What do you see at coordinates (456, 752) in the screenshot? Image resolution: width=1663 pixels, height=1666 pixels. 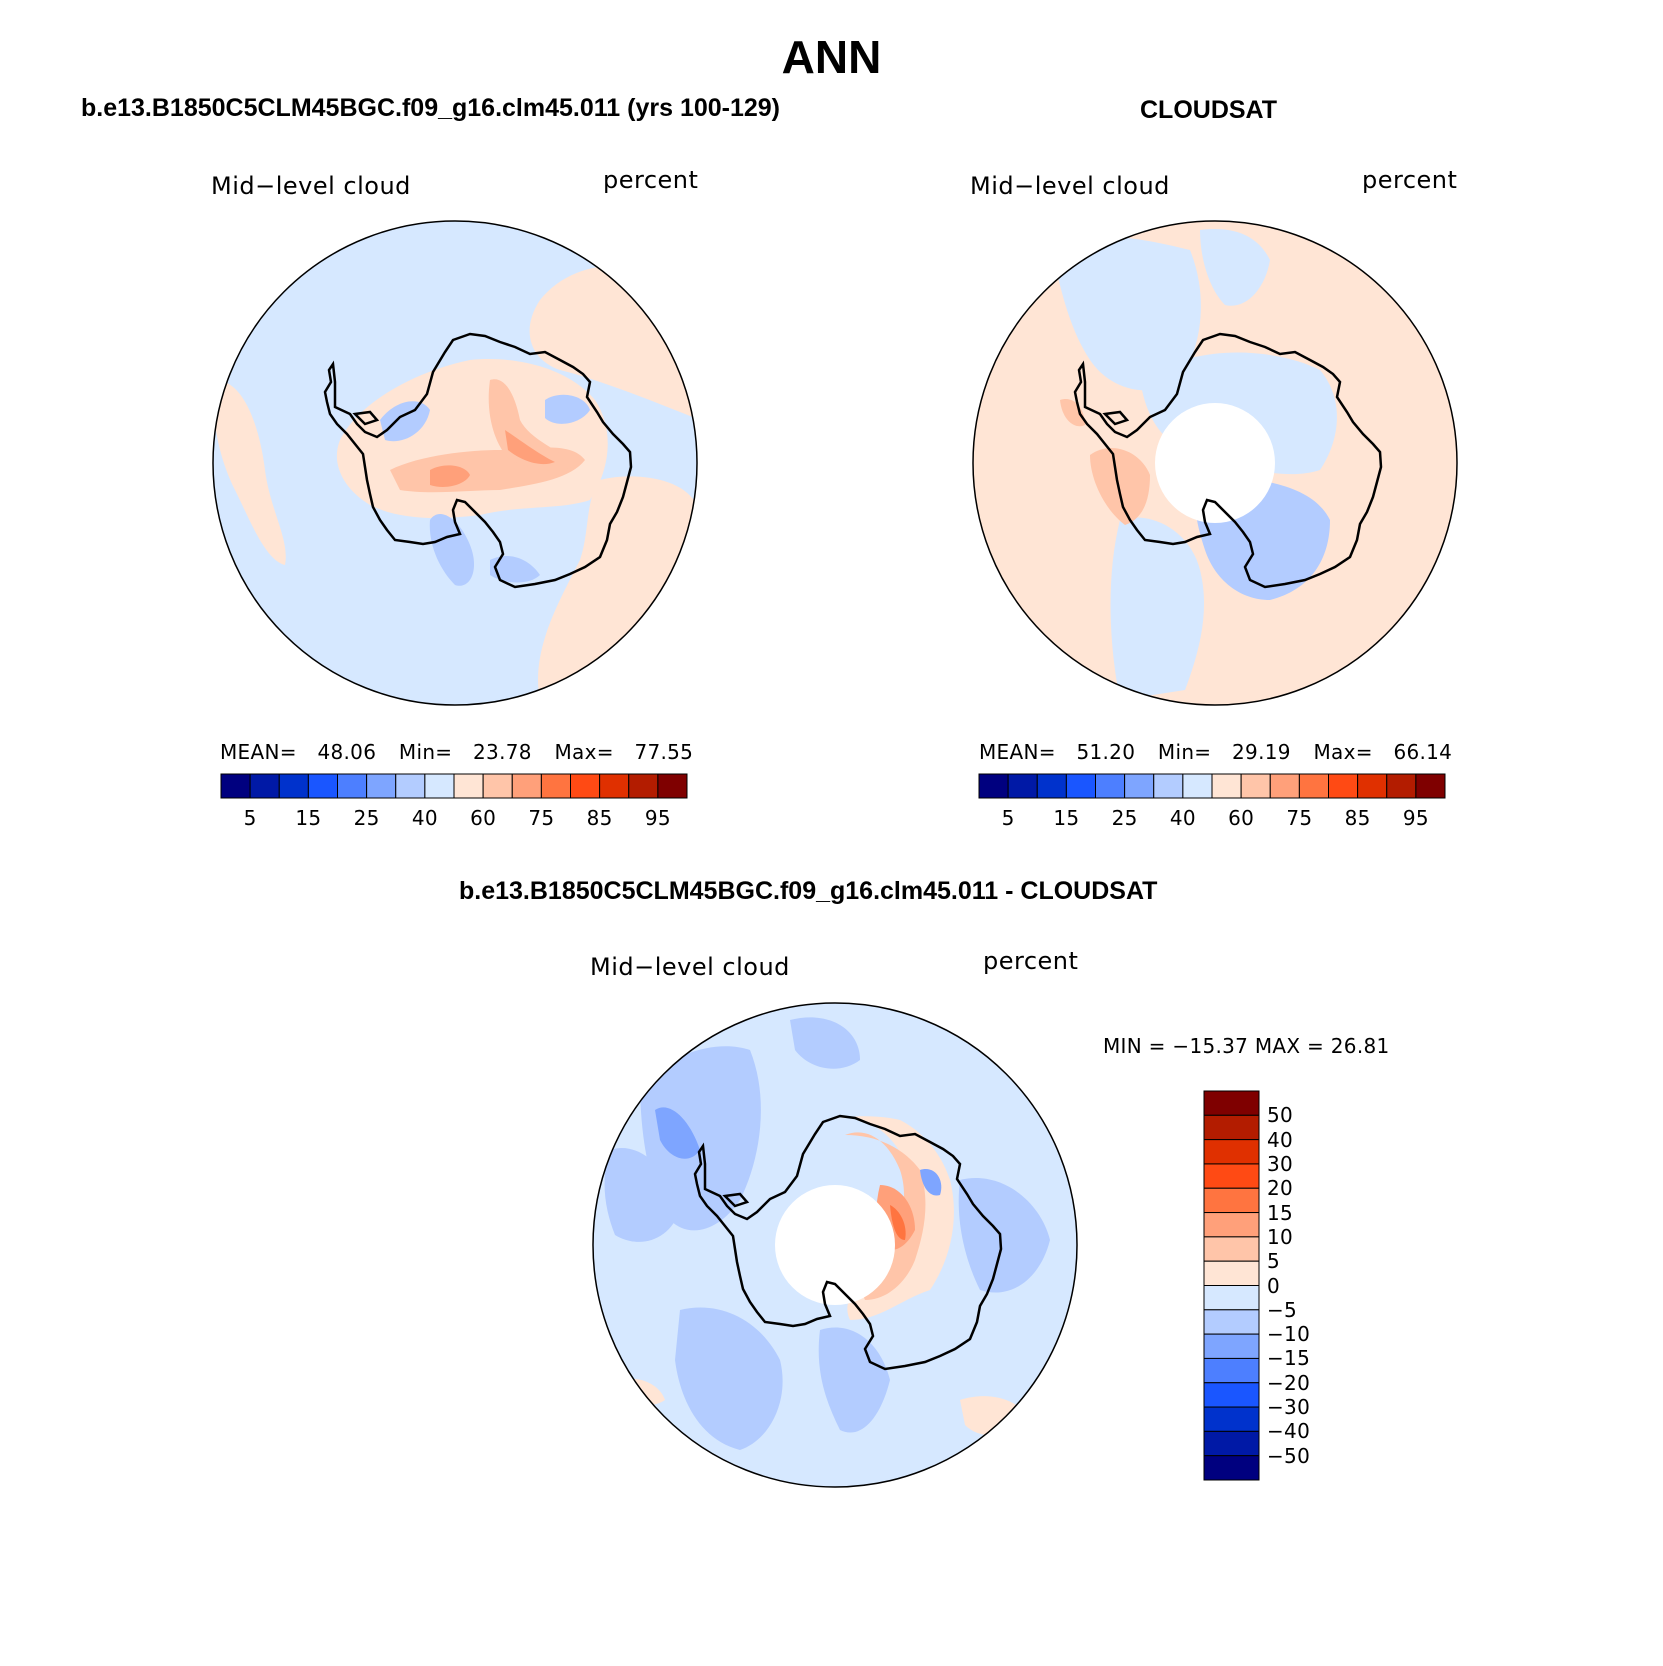 I see `model-stats: MEAN= 48.06 Min= 23.78 Max= 77.55` at bounding box center [456, 752].